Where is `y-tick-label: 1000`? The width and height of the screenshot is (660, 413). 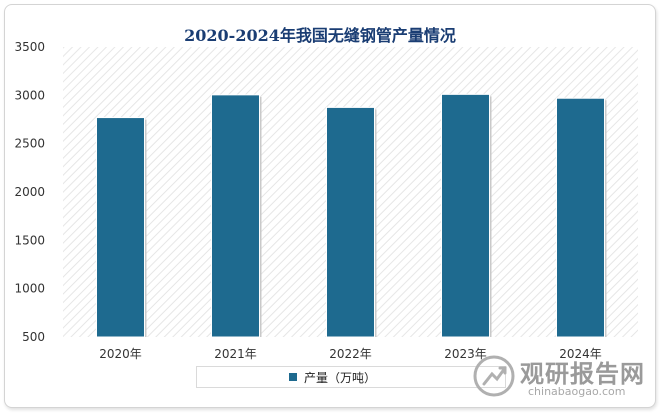
y-tick-label: 1000 is located at coordinates (29, 289).